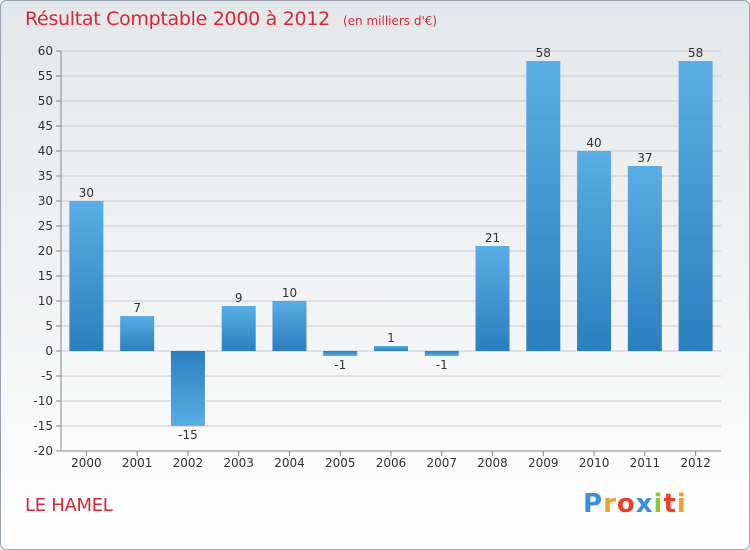 Image resolution: width=750 pixels, height=550 pixels. Describe the element at coordinates (239, 298) in the screenshot. I see `data-label-2003: 9` at that location.